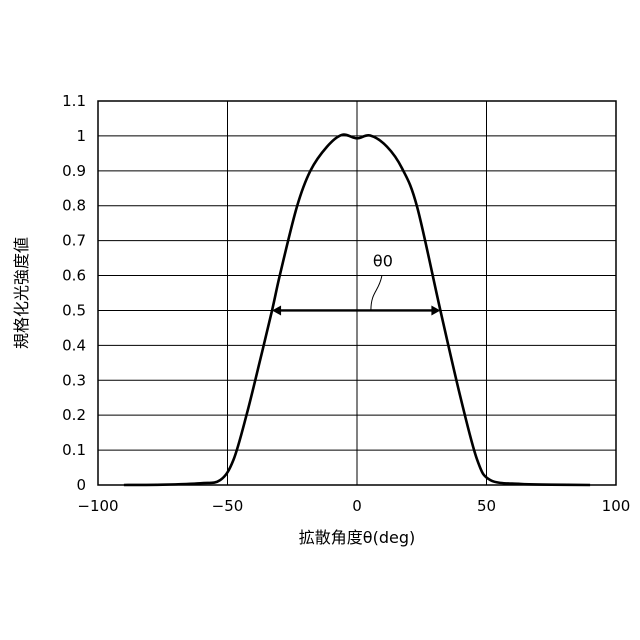  I want to click on x-tick-label: −50, so click(228, 506).